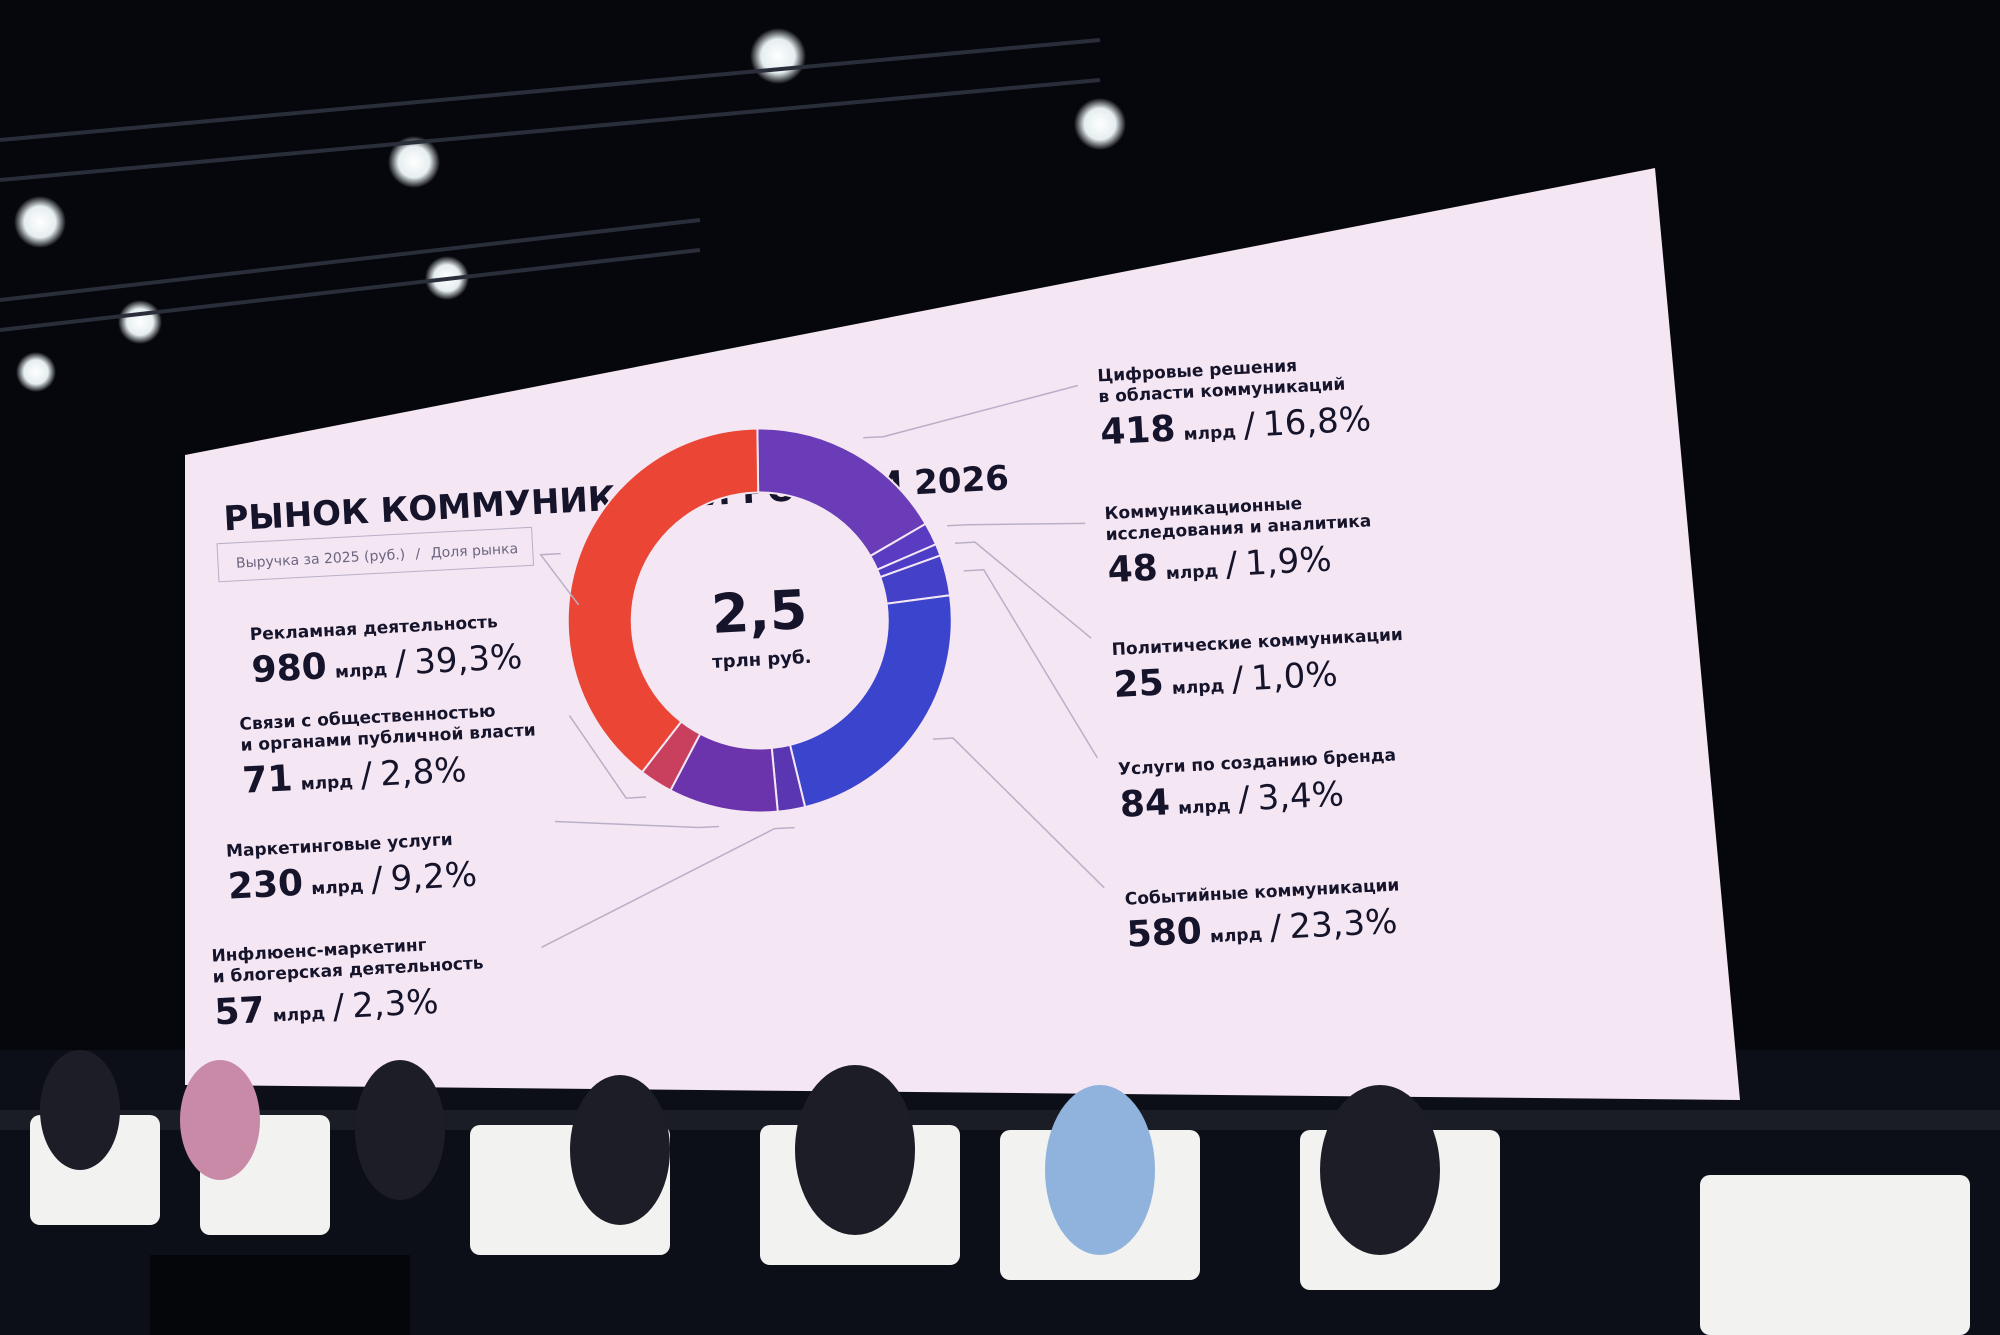 This screenshot has height=1335, width=2000. I want to click on share-label: 39,3%, so click(468, 660).